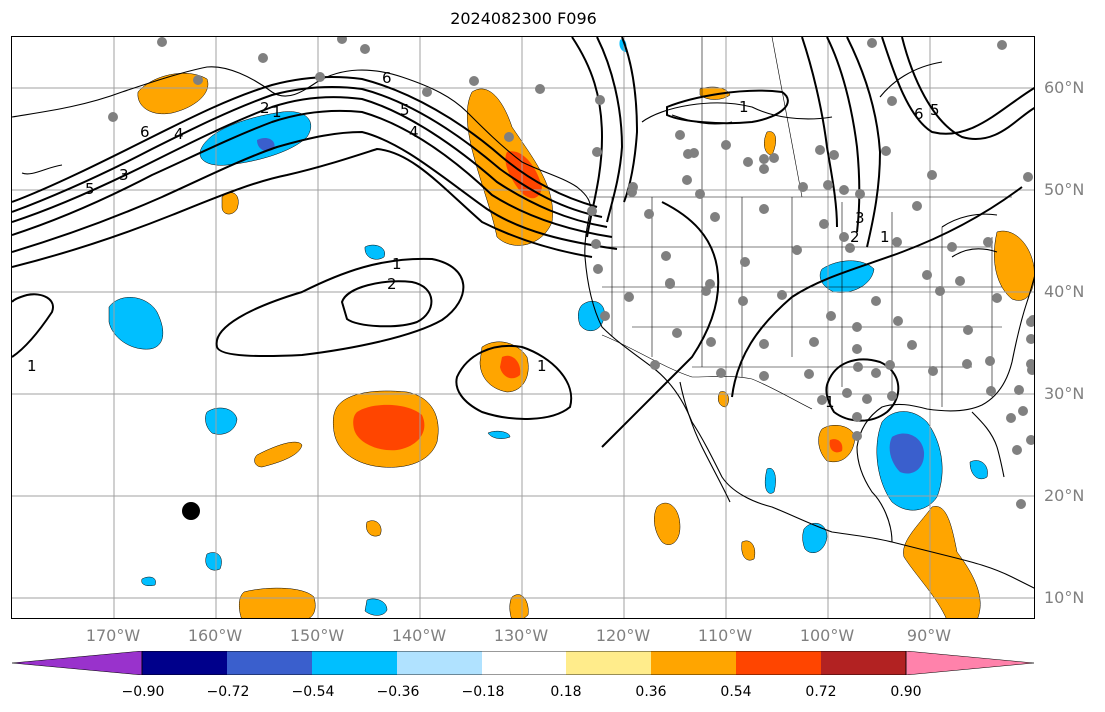 Image resolution: width=1105 pixels, height=712 pixels. I want to click on lon-label: 120°W, so click(623, 635).